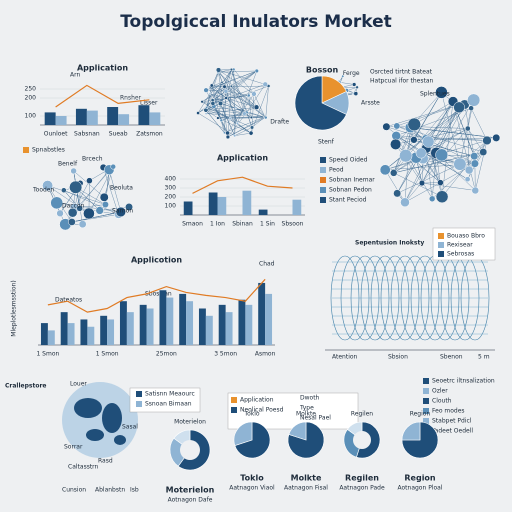 The width and height of the screenshot is (512, 512). What do you see at coordinates (73, 447) in the screenshot?
I see `annotation: Sorrar` at bounding box center [73, 447].